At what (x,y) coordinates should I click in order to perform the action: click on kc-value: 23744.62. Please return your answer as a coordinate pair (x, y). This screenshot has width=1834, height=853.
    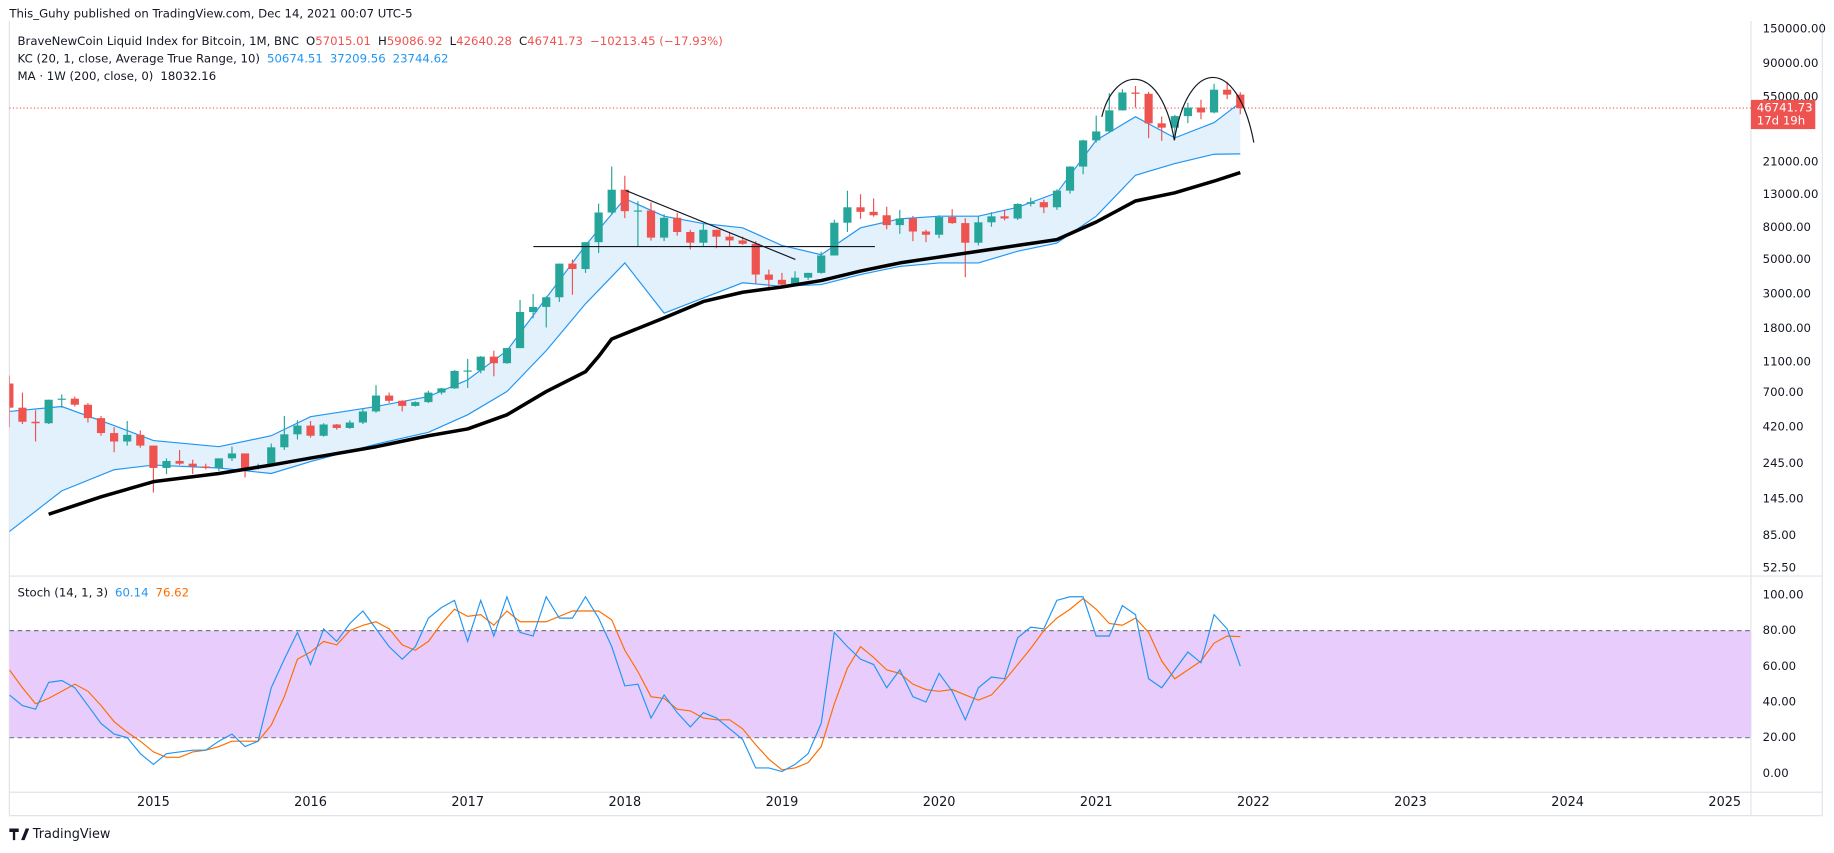
    Looking at the image, I should click on (421, 58).